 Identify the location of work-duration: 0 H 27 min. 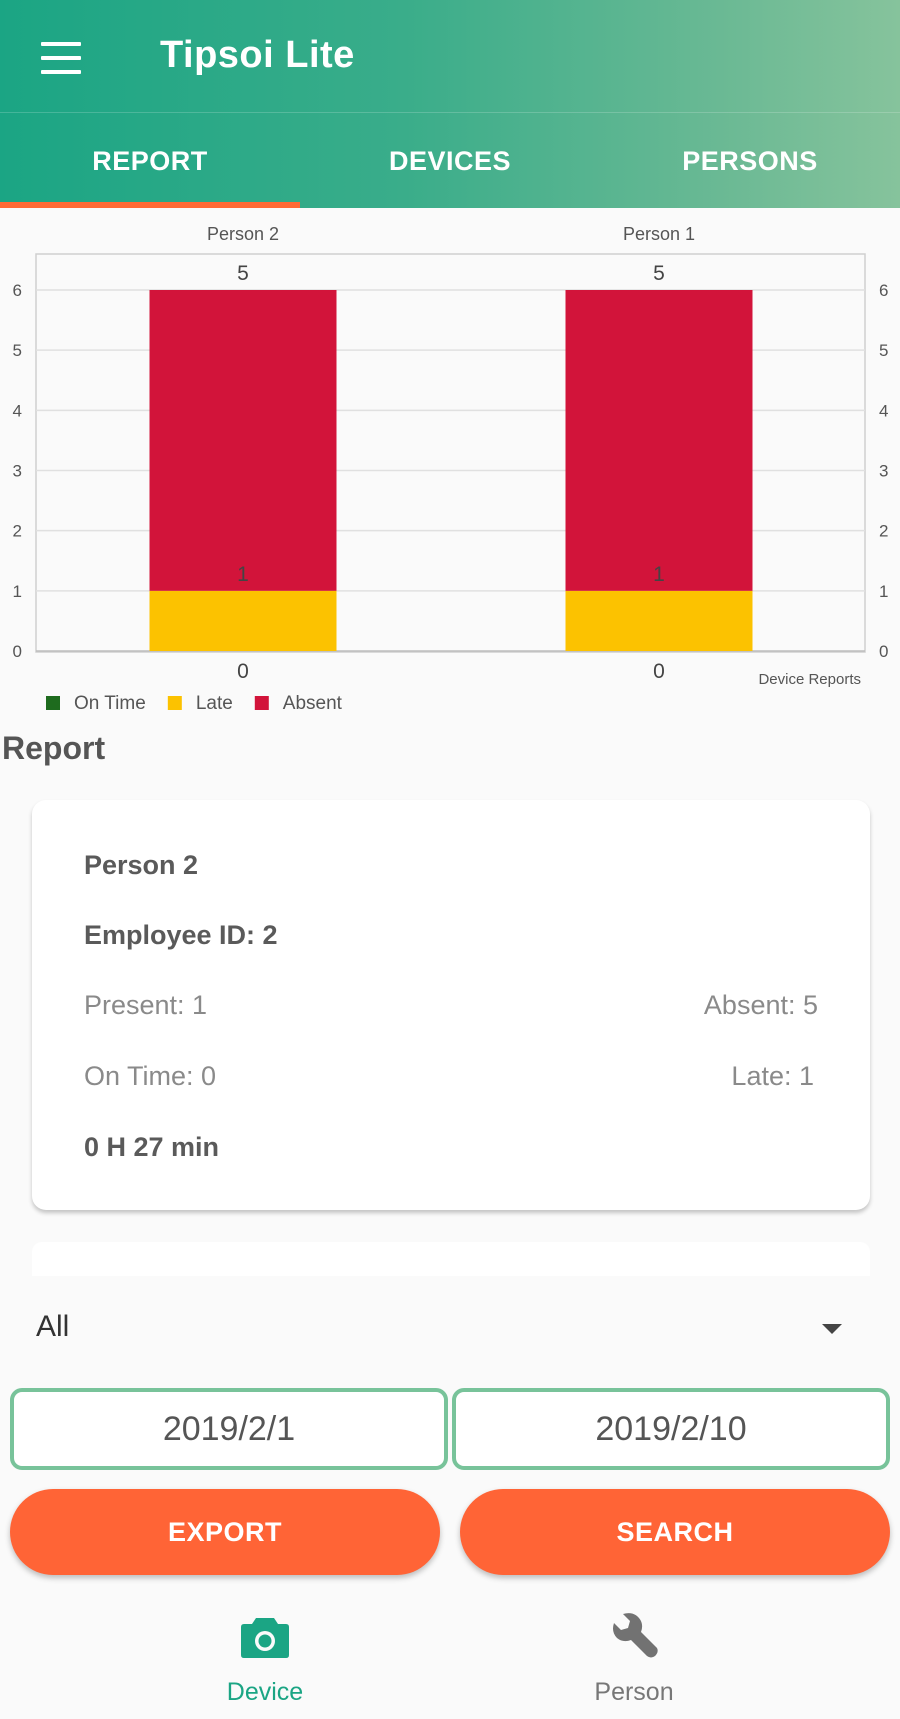
(152, 1147).